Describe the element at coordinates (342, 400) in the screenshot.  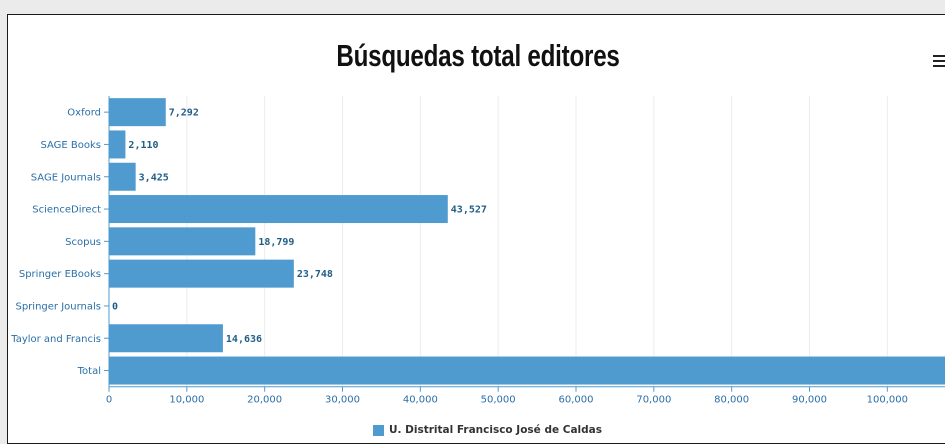
I see `x-tick-label: 30,000` at that location.